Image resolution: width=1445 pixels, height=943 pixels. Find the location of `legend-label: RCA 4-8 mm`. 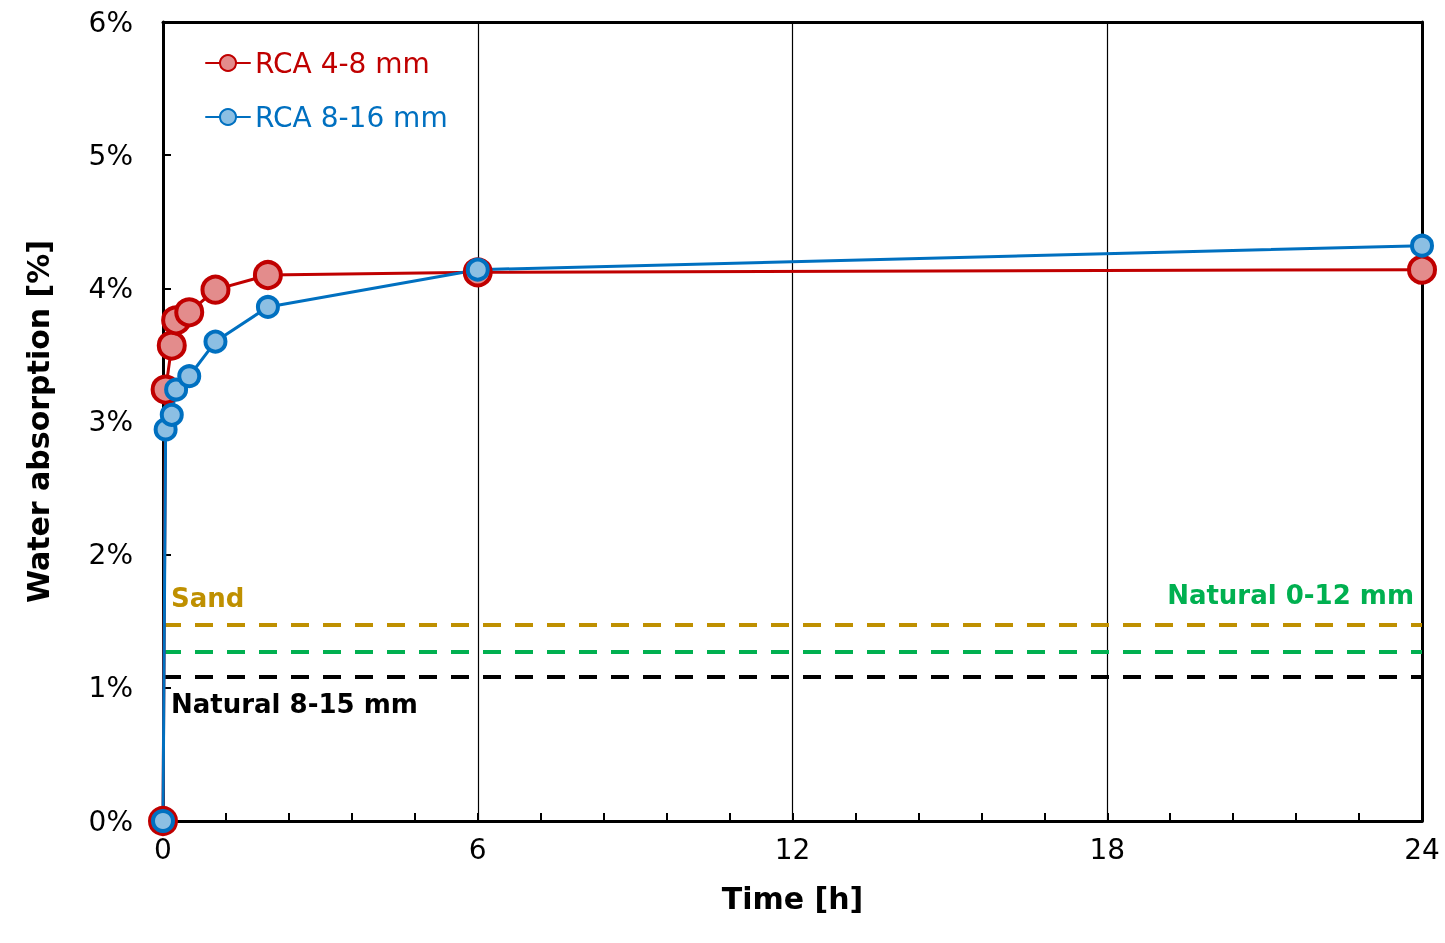

legend-label: RCA 4-8 mm is located at coordinates (342, 63).